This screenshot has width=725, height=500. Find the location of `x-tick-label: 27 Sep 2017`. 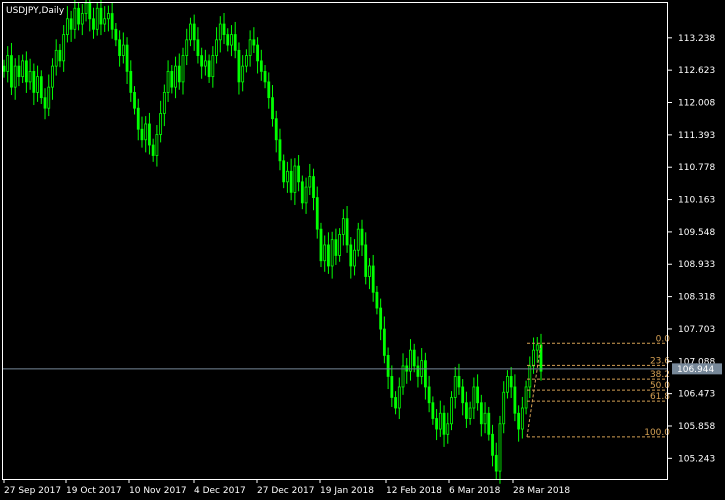

x-tick-label: 27 Sep 2017 is located at coordinates (32, 491).